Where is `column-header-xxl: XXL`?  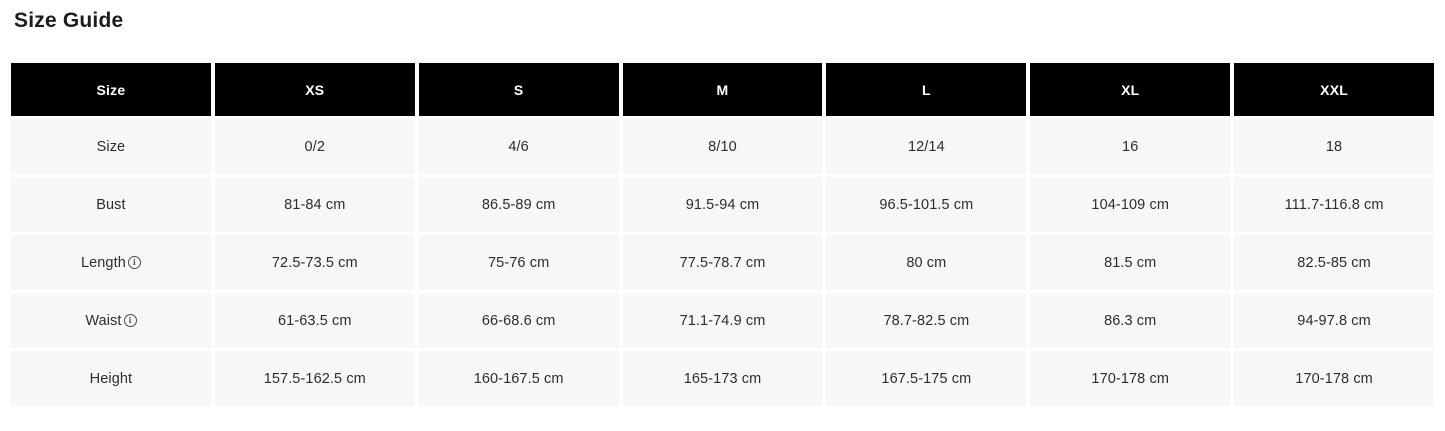
column-header-xxl: XXL is located at coordinates (1334, 89).